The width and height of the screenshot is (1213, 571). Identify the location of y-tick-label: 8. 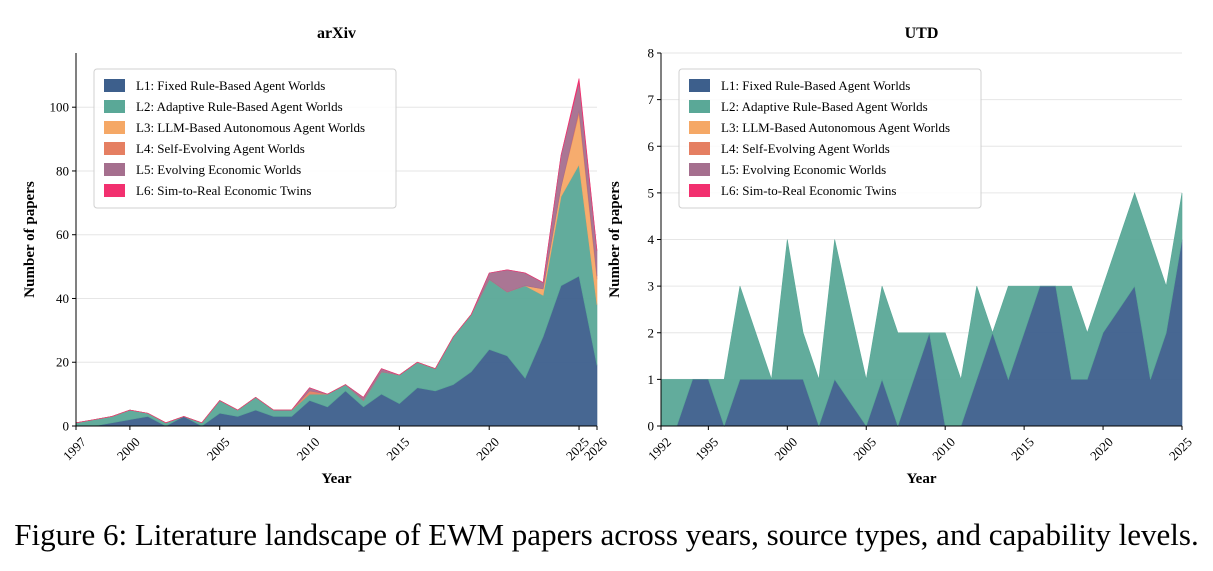
(651, 53).